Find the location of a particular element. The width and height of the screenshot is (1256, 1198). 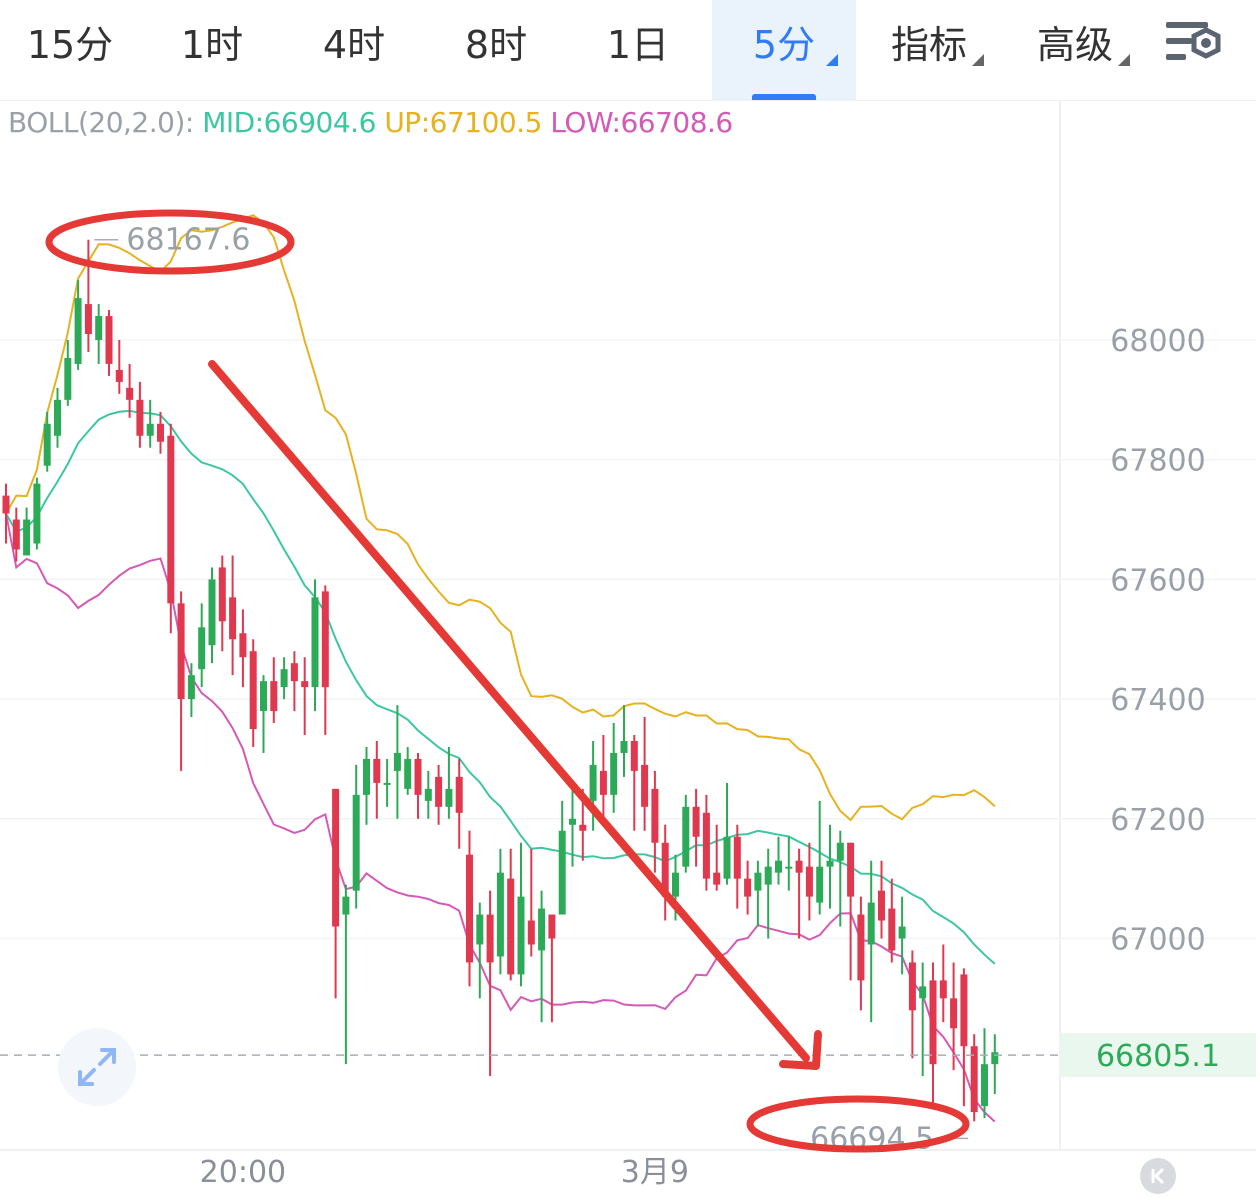

chart-settings-button is located at coordinates (1196, 44).